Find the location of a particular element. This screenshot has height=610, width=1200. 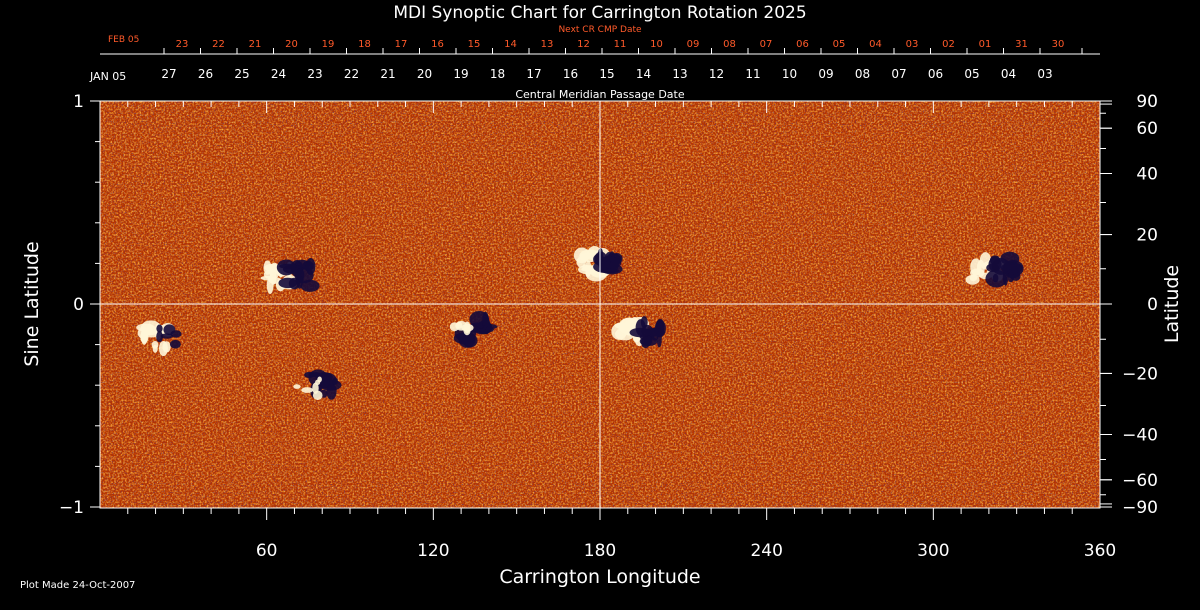

cmp-date-label: 26 is located at coordinates (205, 74).